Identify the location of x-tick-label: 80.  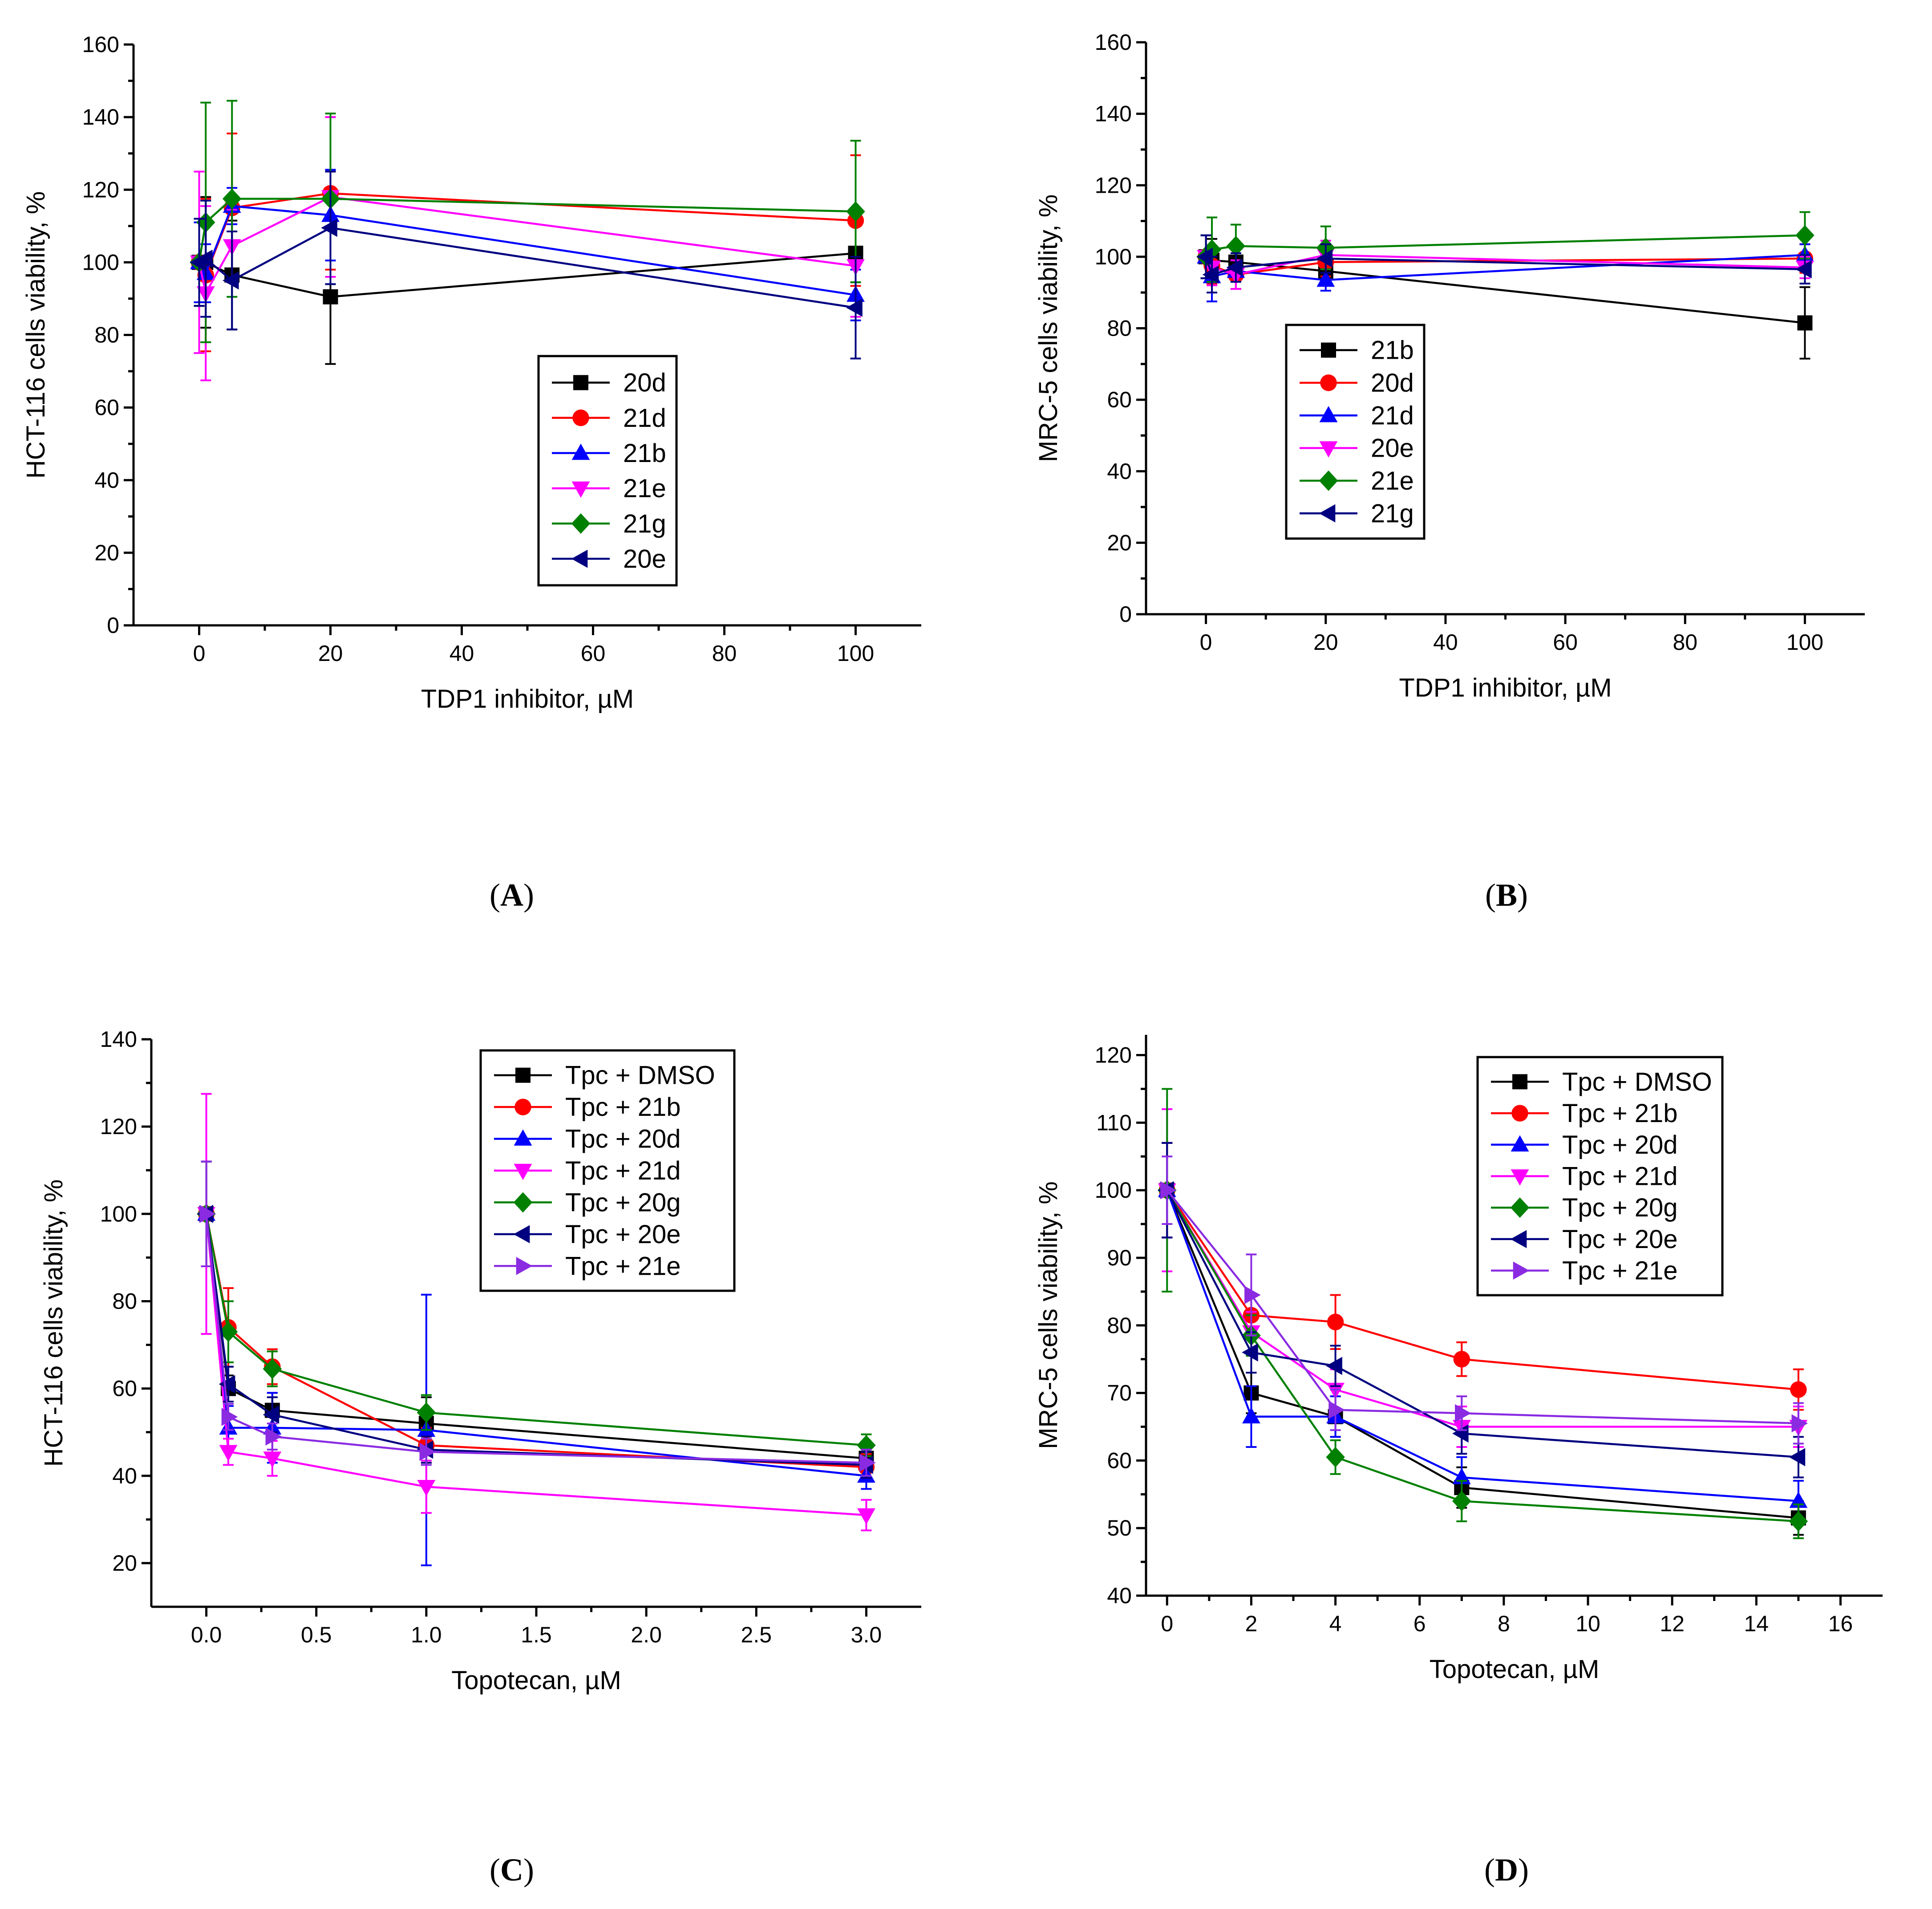
(1685, 642).